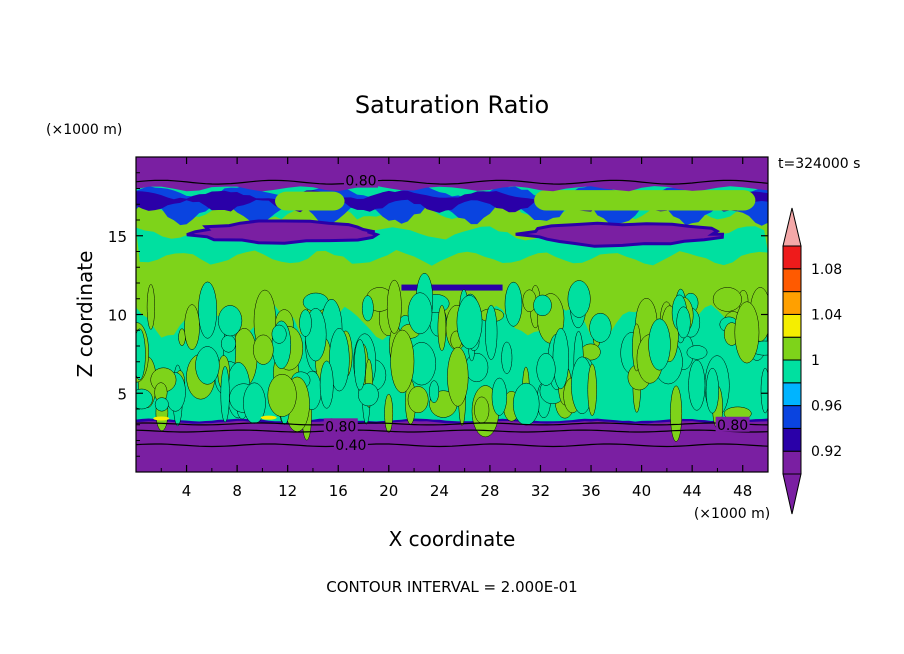 The width and height of the screenshot is (904, 654). What do you see at coordinates (117, 237) in the screenshot?
I see `y-tick-label: 15` at bounding box center [117, 237].